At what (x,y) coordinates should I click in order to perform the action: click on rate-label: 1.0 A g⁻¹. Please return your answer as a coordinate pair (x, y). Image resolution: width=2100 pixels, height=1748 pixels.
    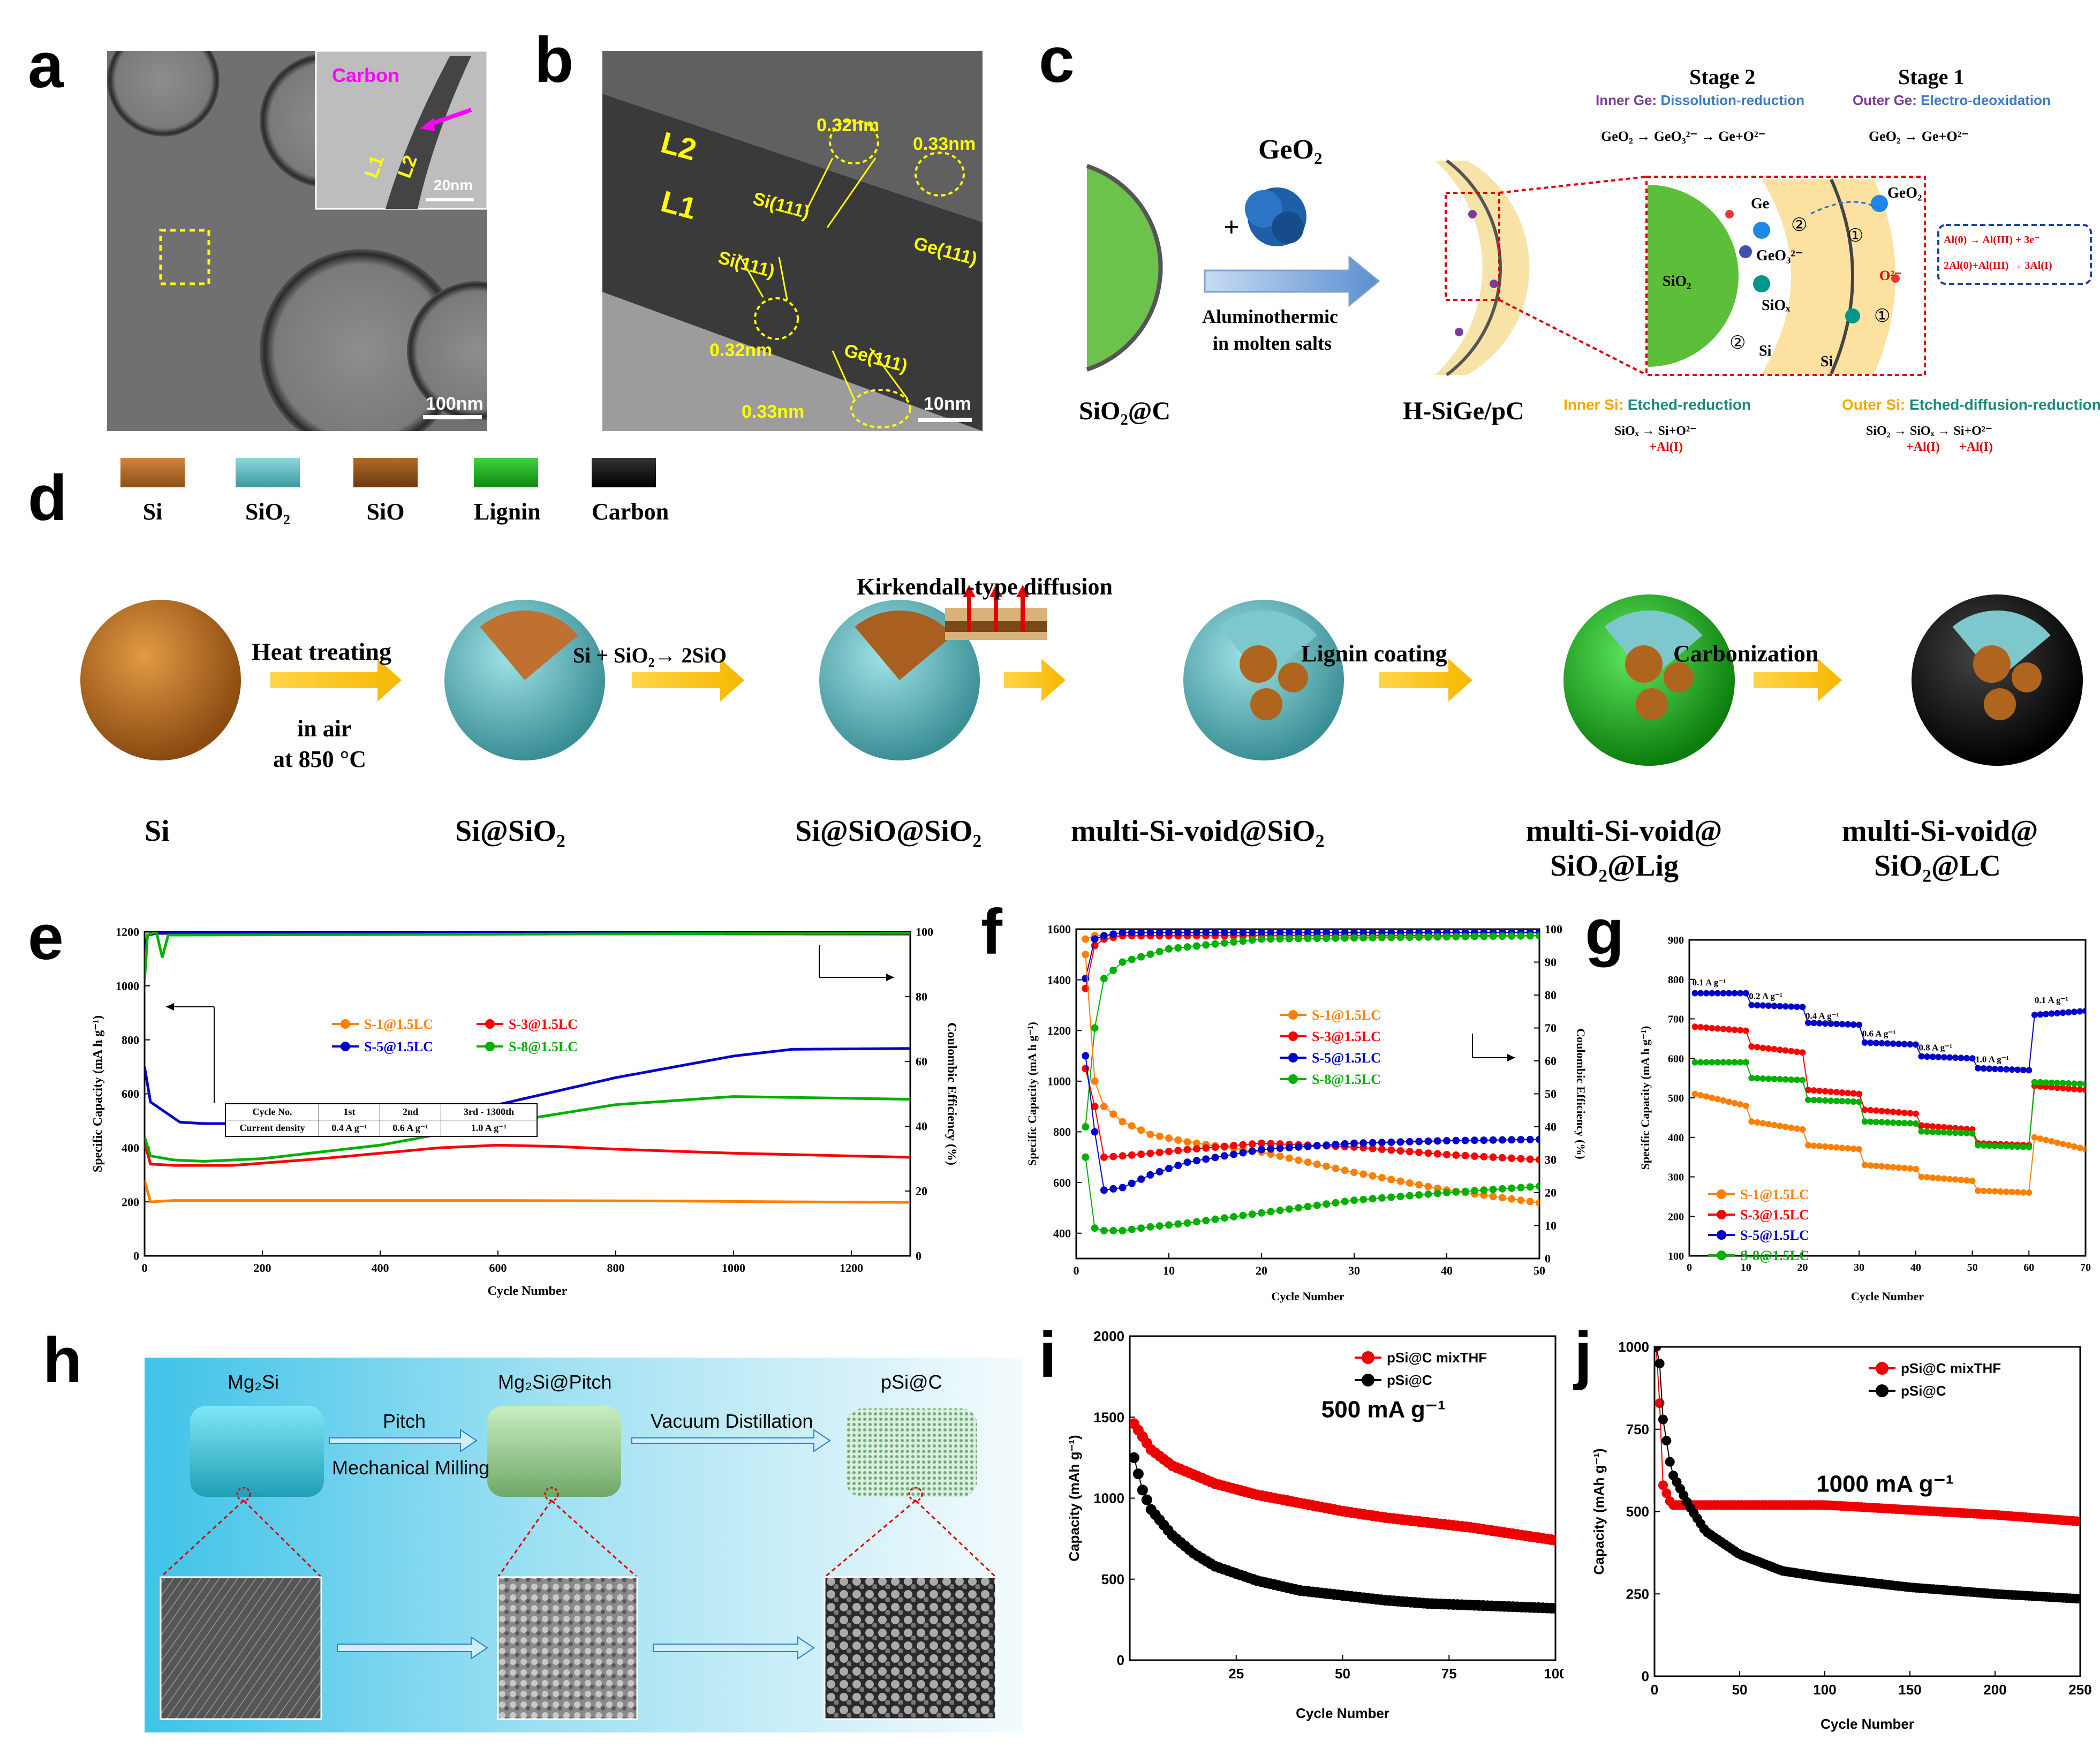
    Looking at the image, I should click on (1992, 1059).